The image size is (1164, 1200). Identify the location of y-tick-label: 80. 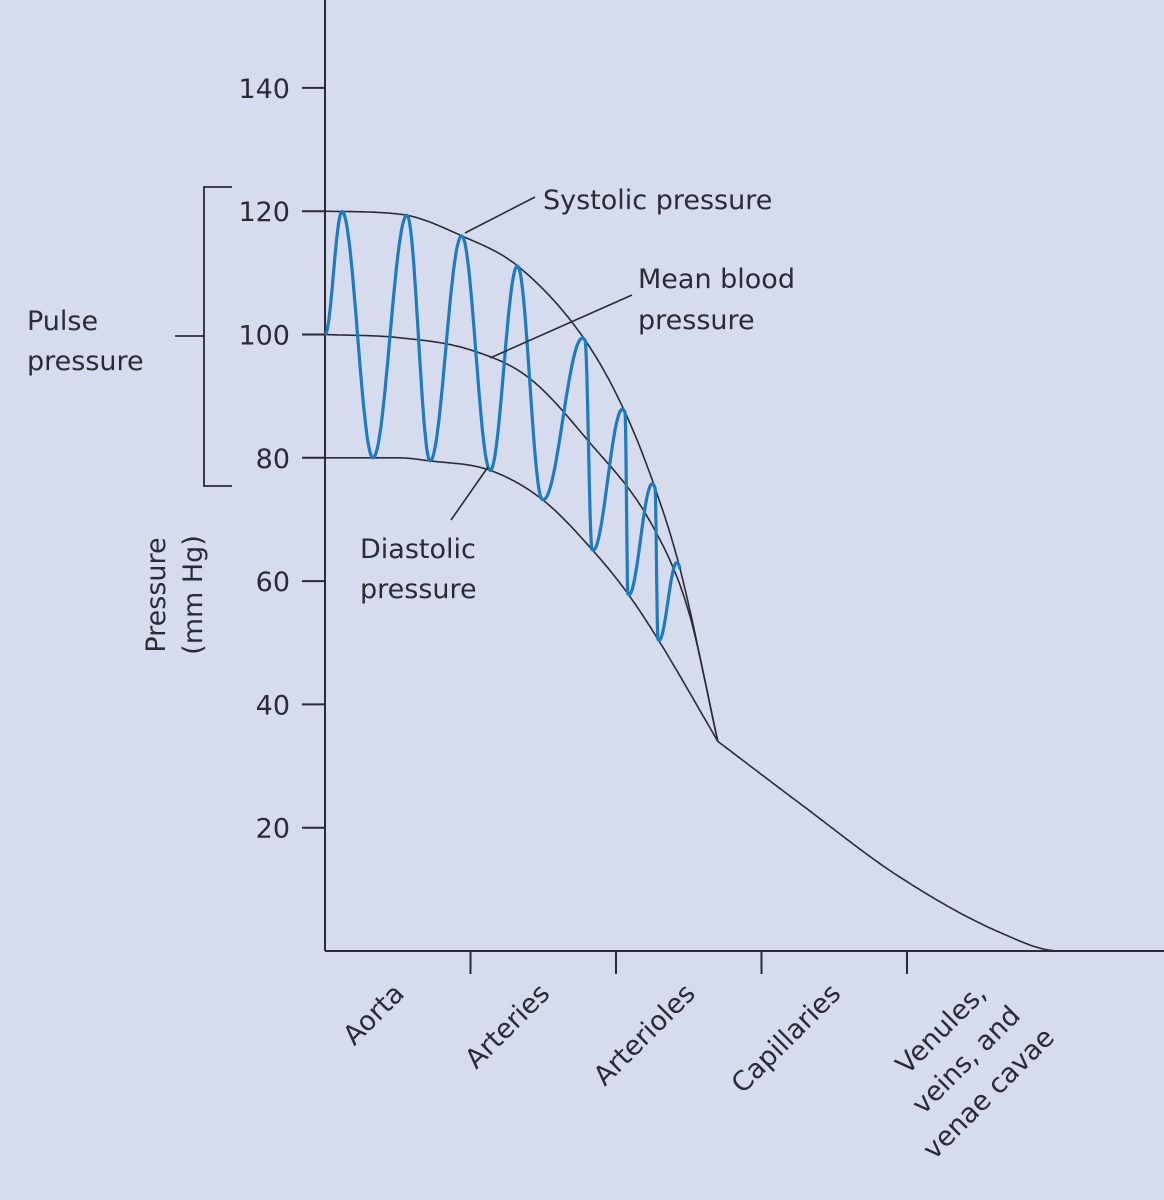
(273, 459).